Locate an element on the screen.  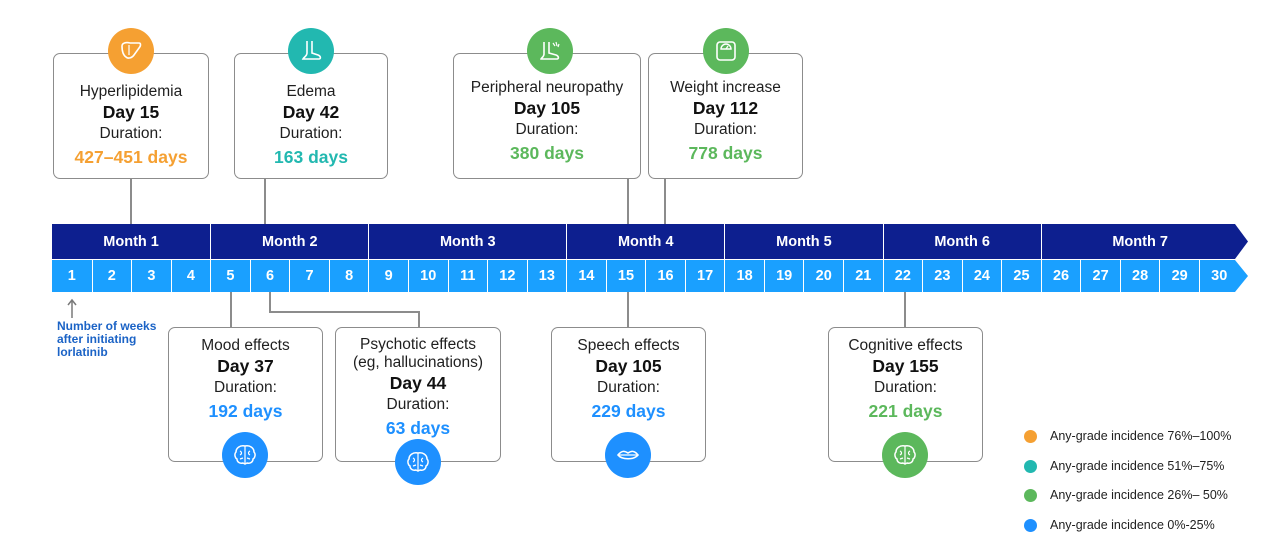
month-label: Month 5 is located at coordinates (803, 241).